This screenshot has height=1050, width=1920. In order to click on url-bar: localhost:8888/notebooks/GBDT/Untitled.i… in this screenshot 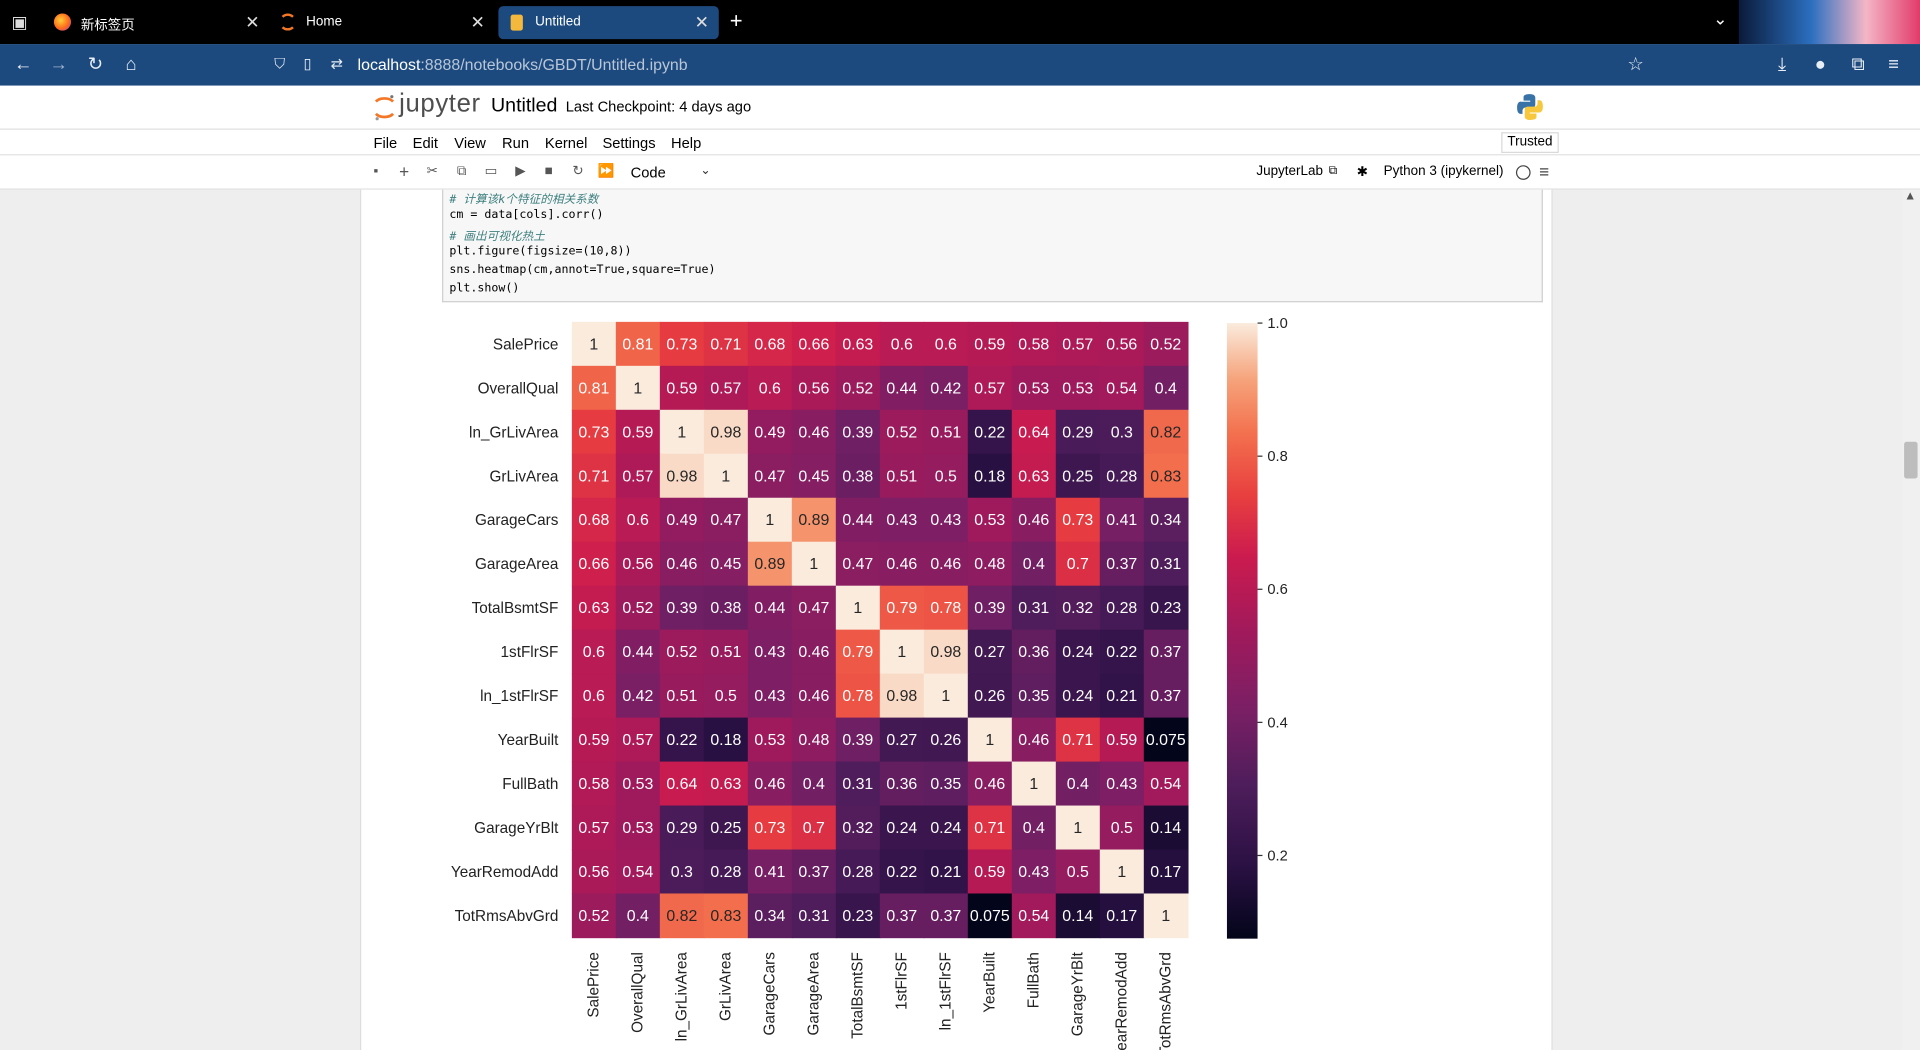, I will do `click(523, 64)`.